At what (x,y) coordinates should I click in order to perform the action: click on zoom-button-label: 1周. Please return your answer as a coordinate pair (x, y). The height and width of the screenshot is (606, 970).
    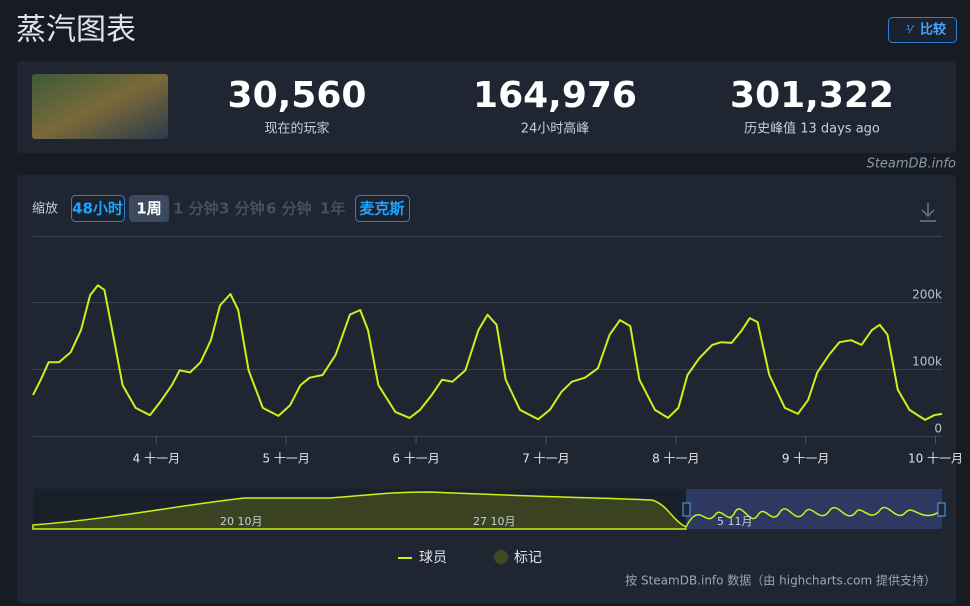
    Looking at the image, I should click on (148, 209).